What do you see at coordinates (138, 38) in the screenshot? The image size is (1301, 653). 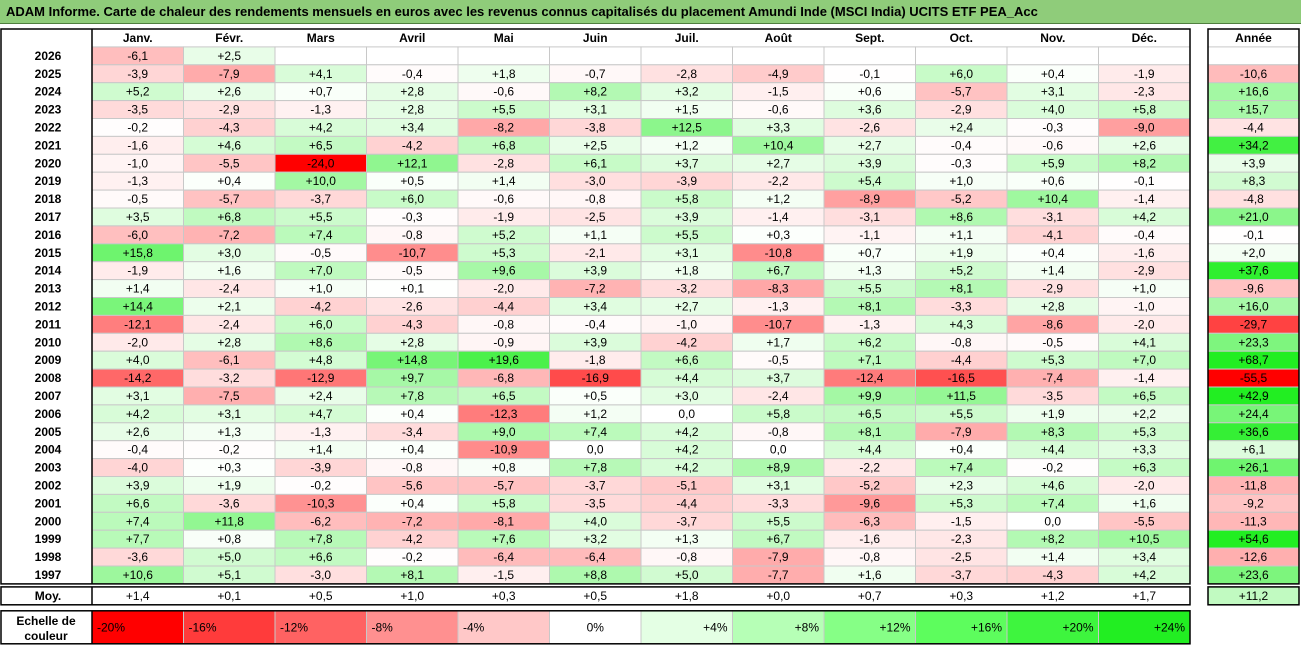 I see `month-header: Janv.` at bounding box center [138, 38].